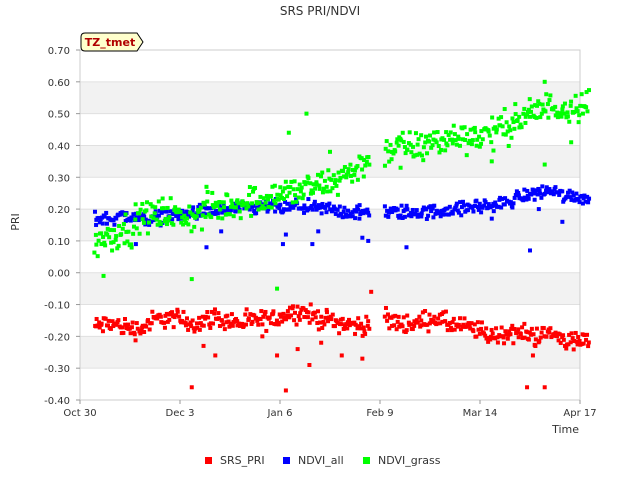  I want to click on legend-item-SRS_PRI: SRS_PRI, so click(235, 460).